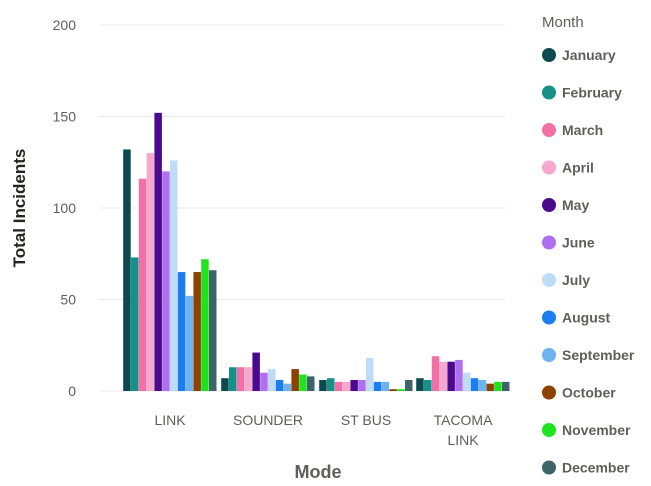  What do you see at coordinates (592, 93) in the screenshot?
I see `legend-label: February` at bounding box center [592, 93].